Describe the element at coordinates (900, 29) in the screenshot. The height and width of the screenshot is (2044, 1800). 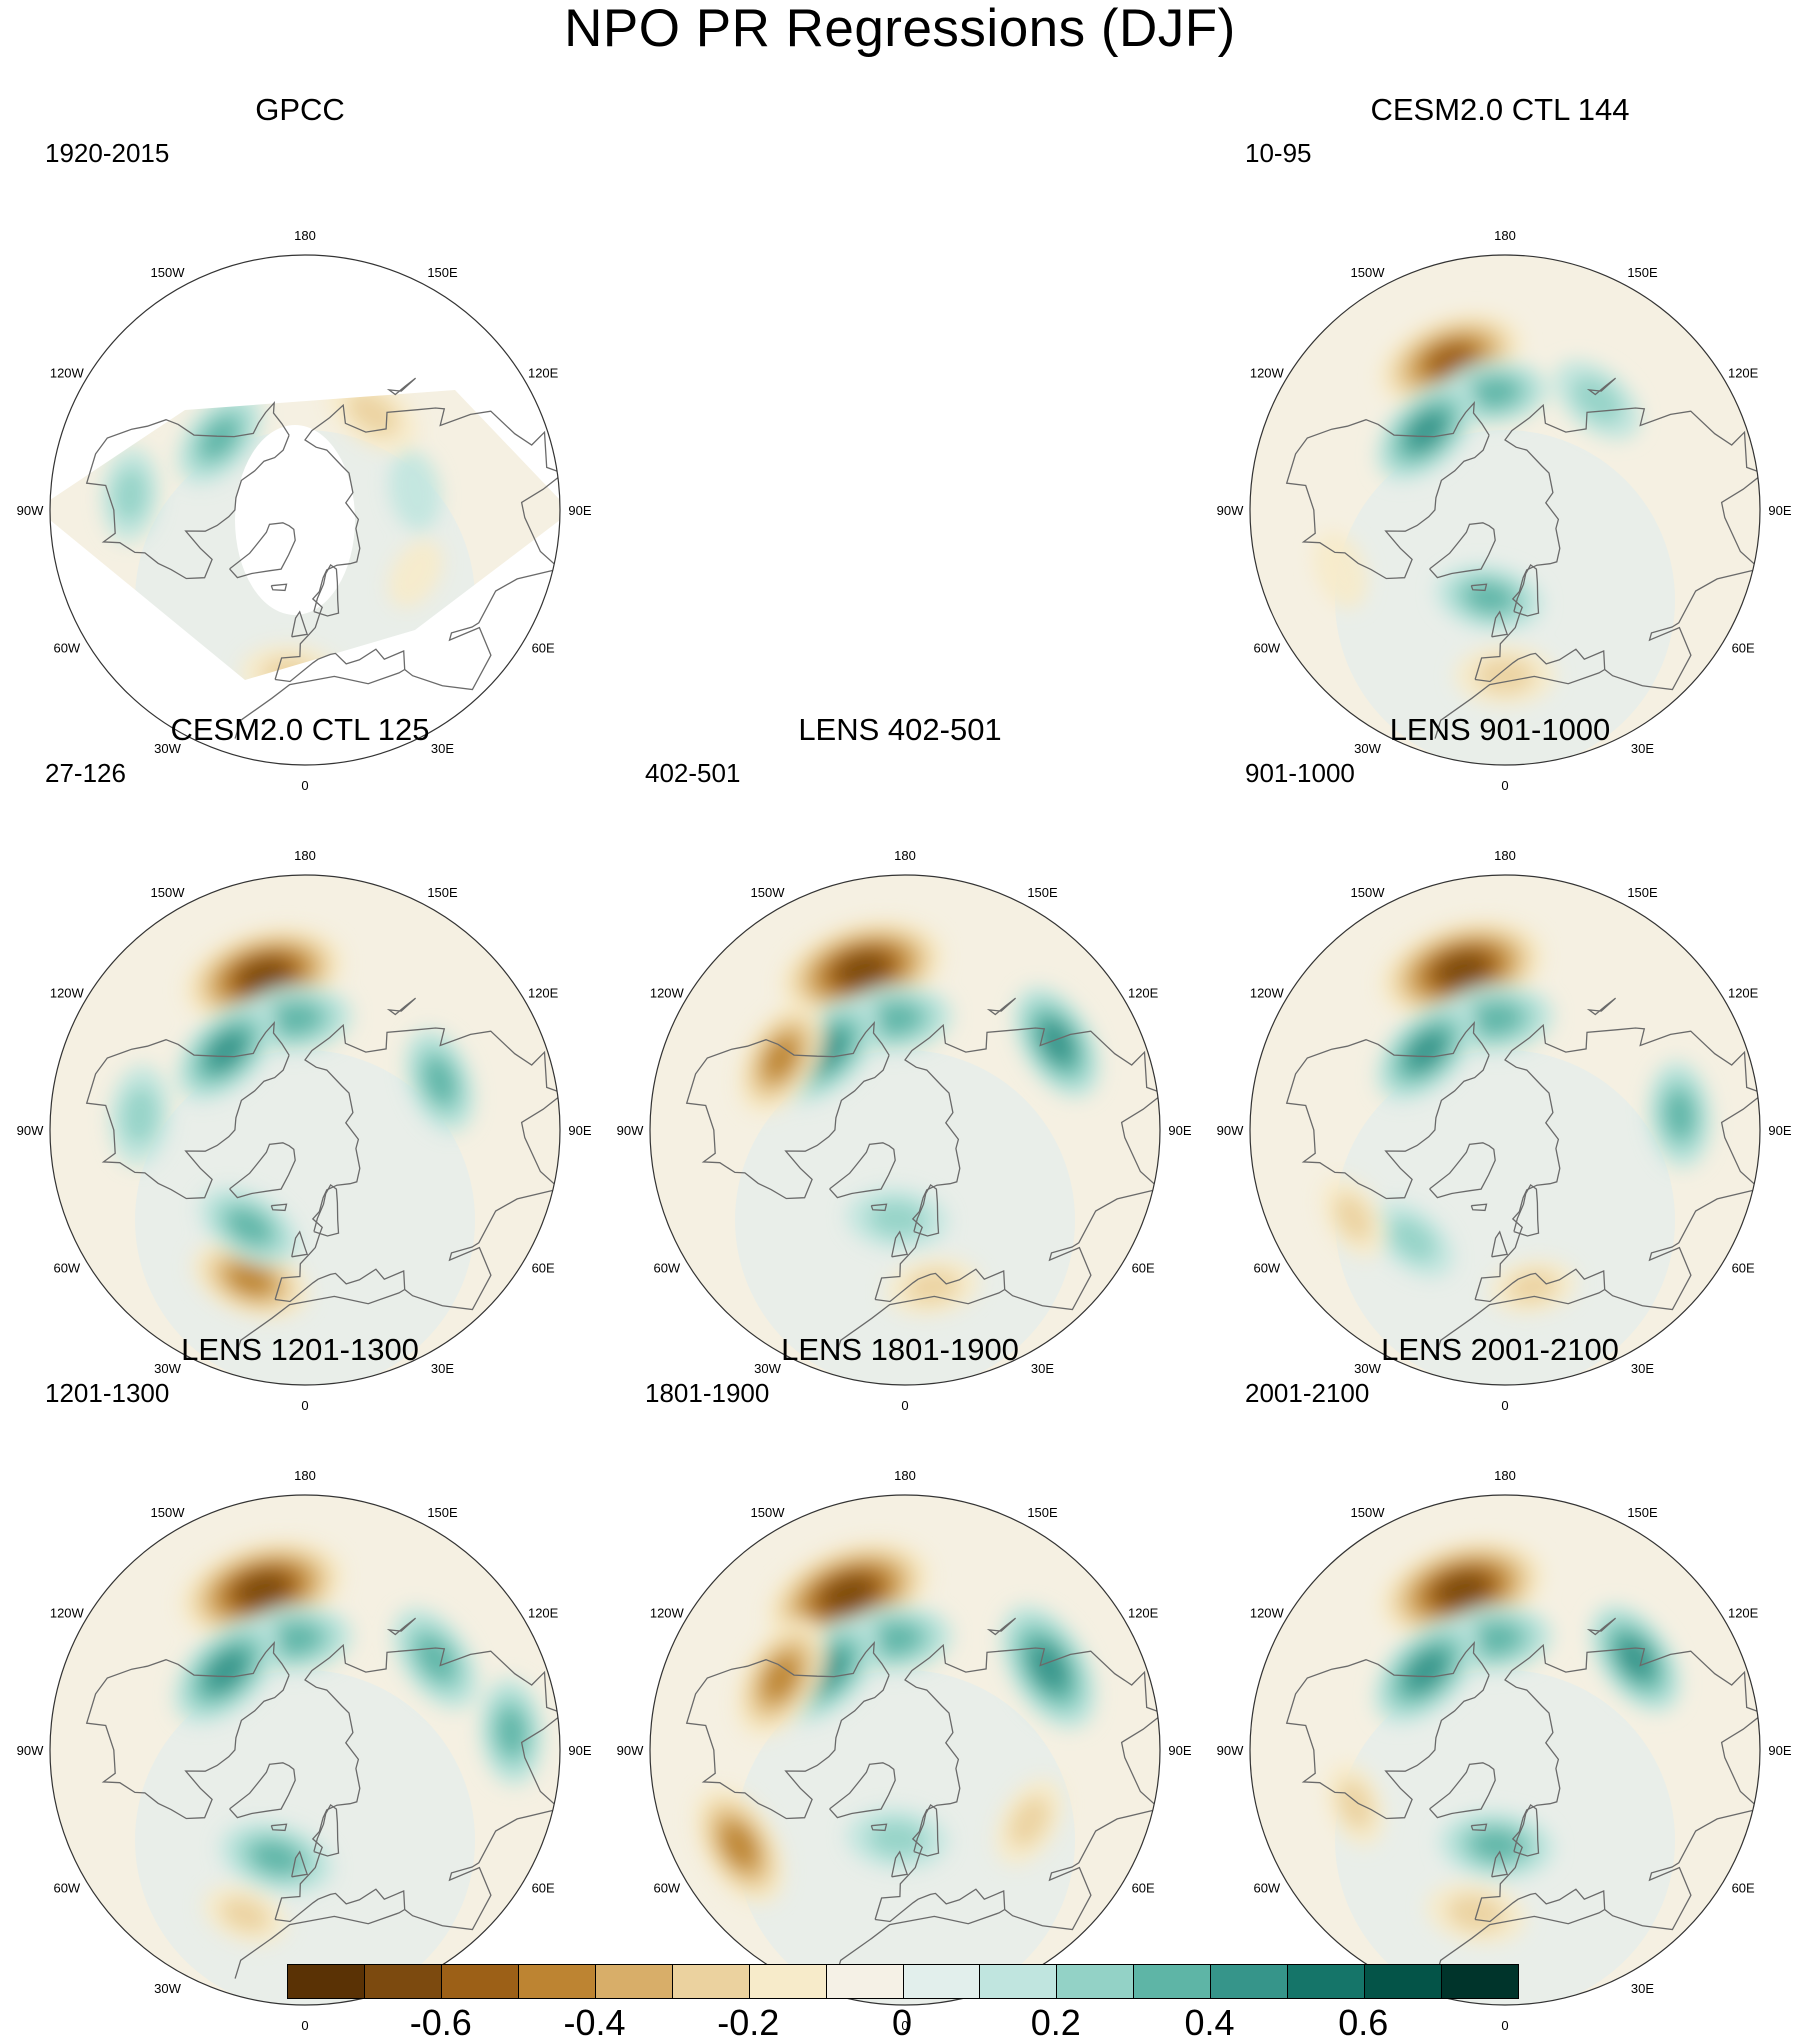
I see `main-title: NPO PR Regressions (DJF)` at that location.